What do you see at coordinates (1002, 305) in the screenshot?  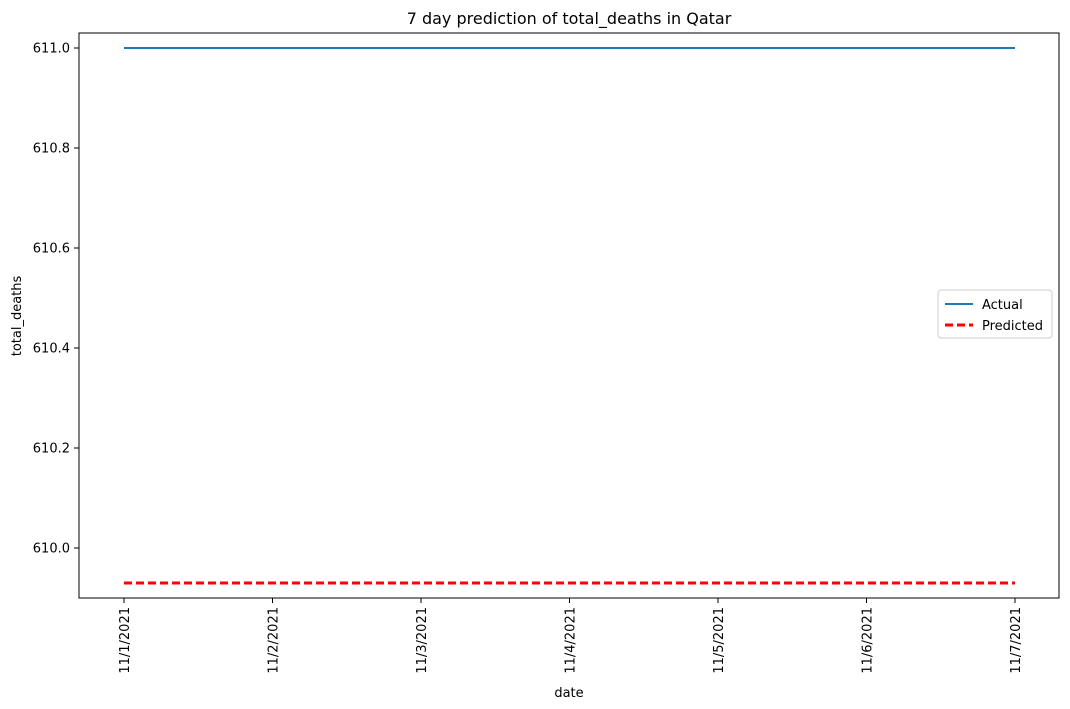 I see `legend-label-actual: Actual` at bounding box center [1002, 305].